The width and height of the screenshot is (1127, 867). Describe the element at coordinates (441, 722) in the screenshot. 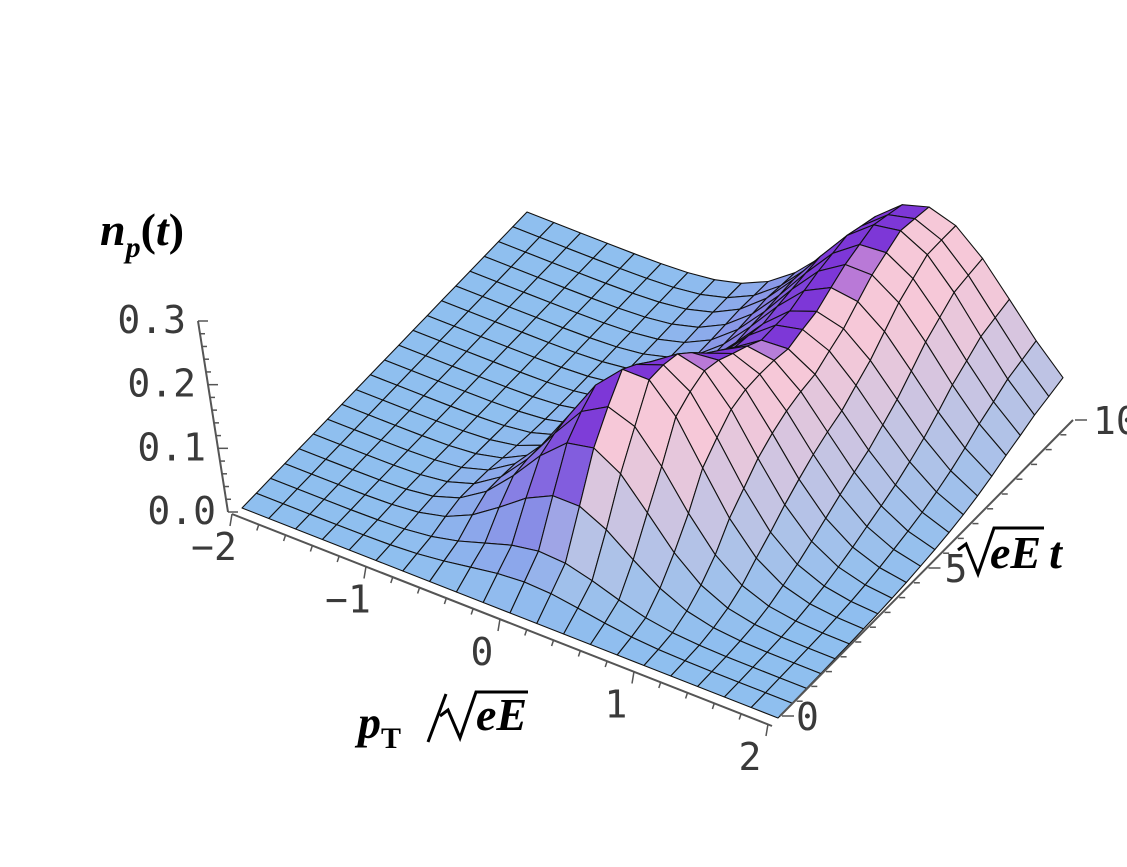

I see `x-axis-label: pT eE` at that location.